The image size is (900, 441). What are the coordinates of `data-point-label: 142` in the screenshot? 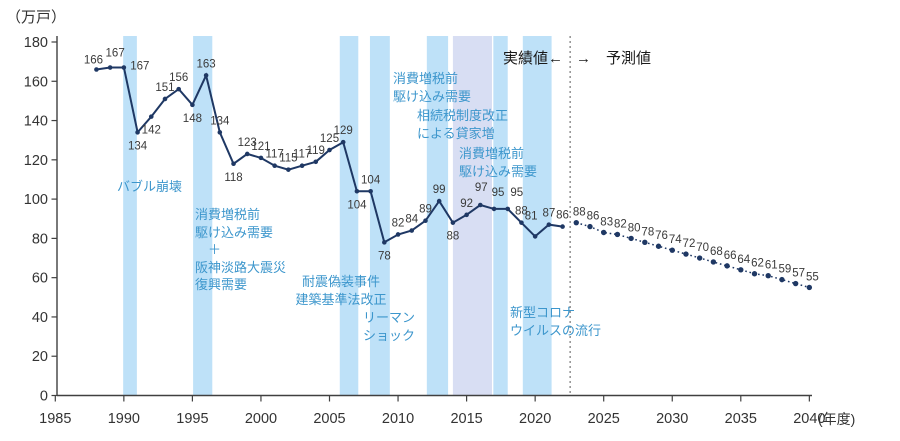 It's located at (151, 131).